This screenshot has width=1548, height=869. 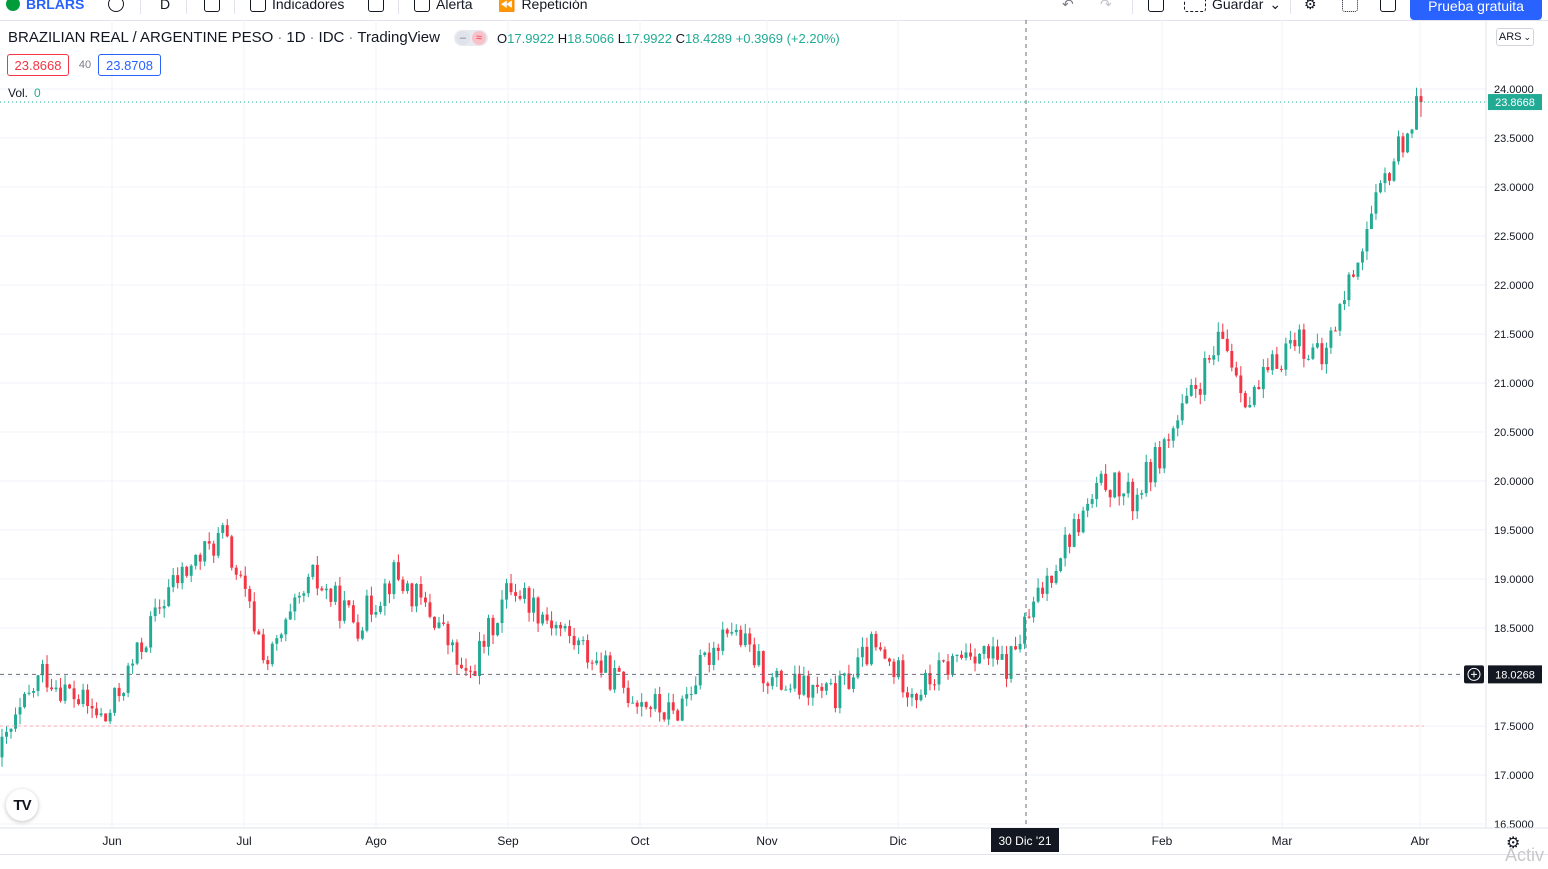 I want to click on sell-button: 23.8668, so click(x=38, y=65).